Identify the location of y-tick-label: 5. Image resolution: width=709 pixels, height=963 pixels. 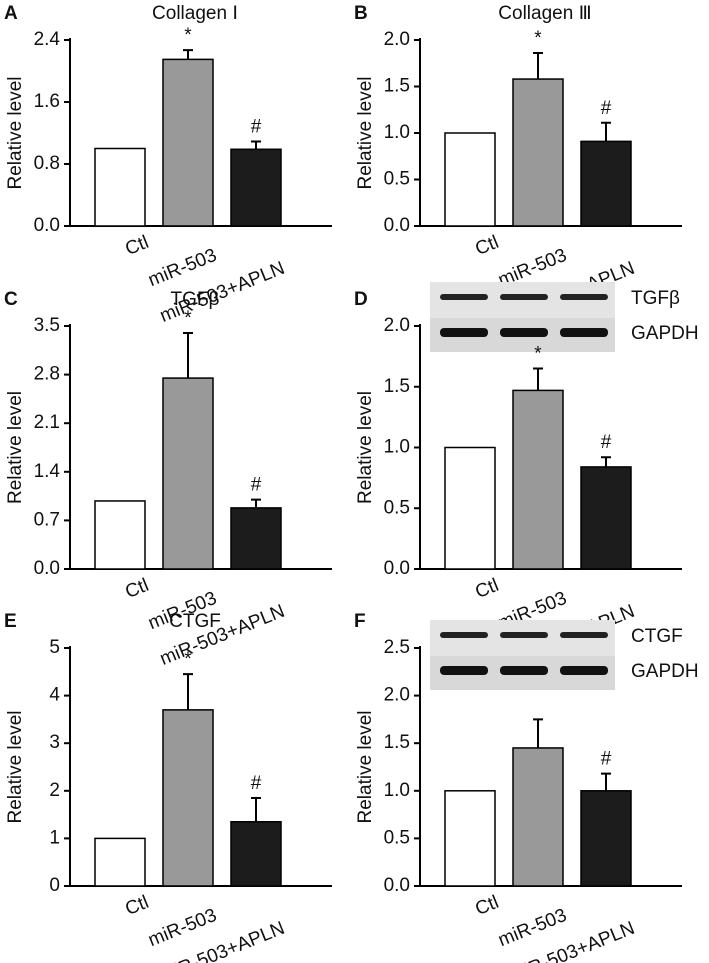
(54, 647).